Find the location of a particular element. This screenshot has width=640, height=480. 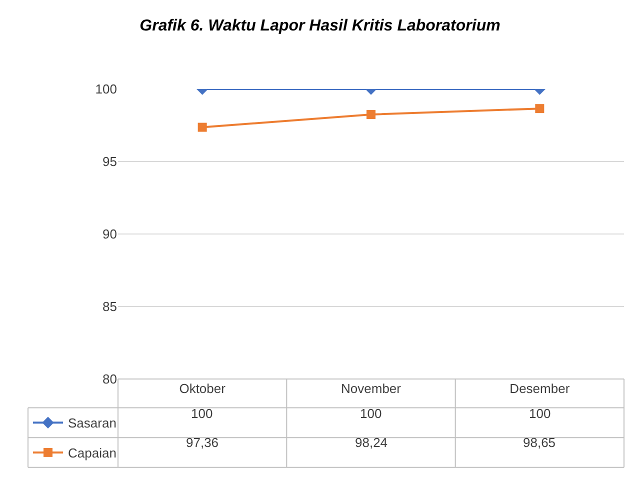

data-label: 98,24 is located at coordinates (371, 442).